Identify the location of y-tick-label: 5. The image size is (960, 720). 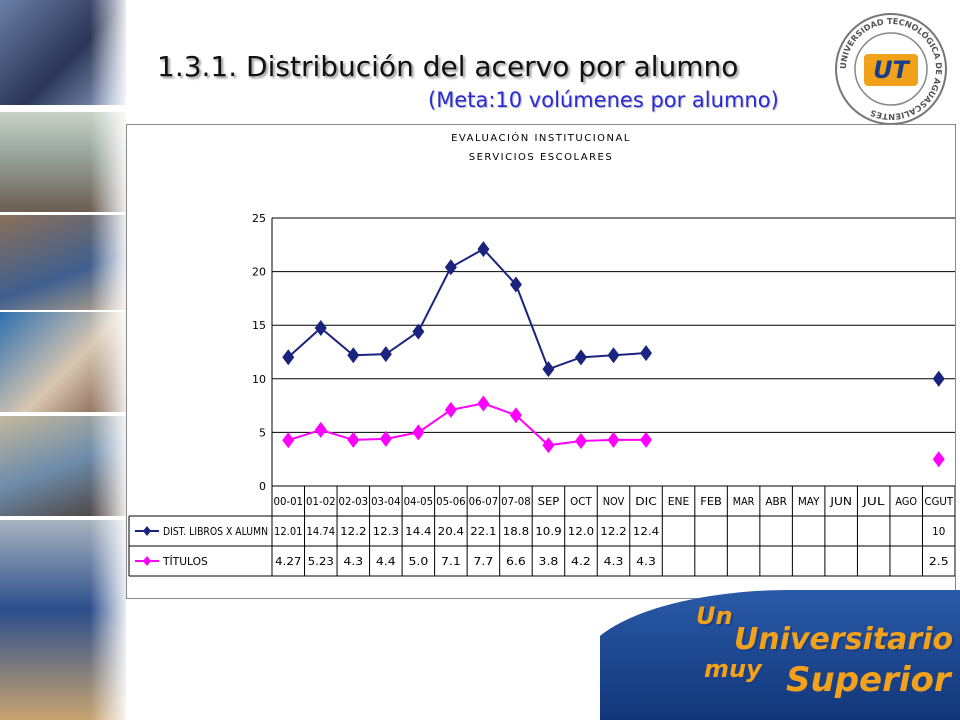
(262, 432).